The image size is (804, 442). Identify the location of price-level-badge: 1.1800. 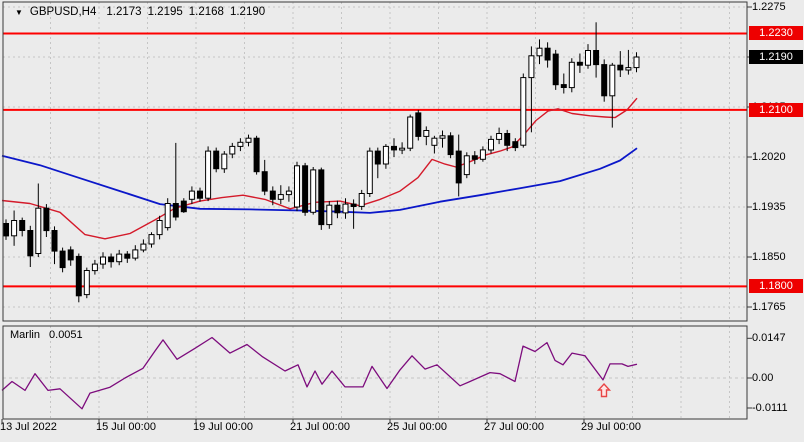
(776, 286).